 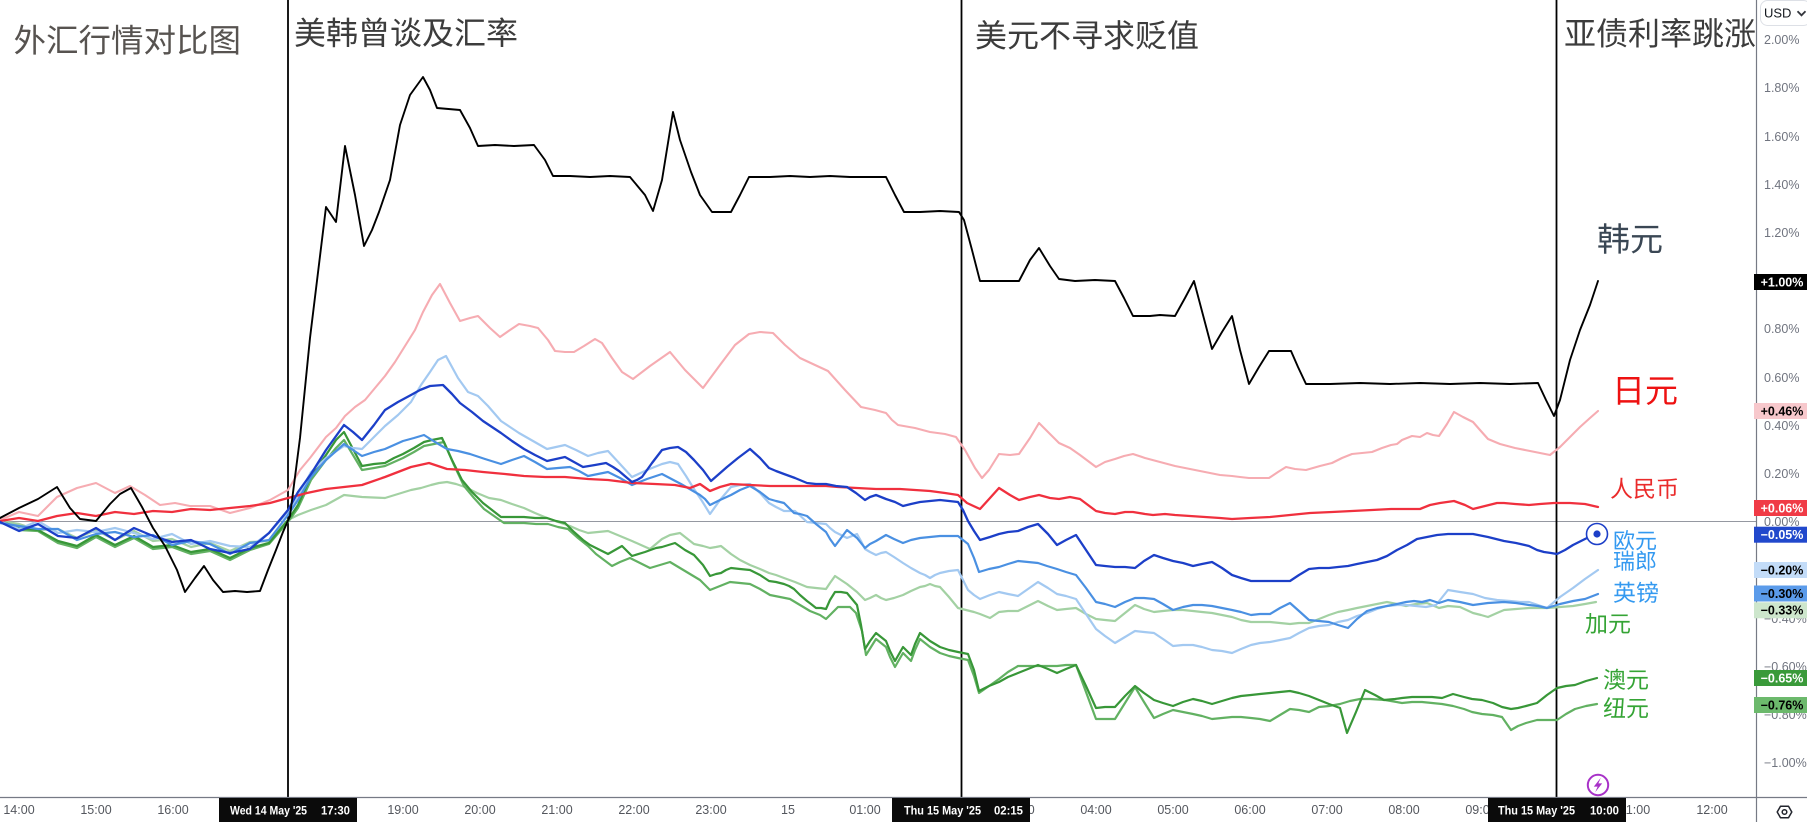 I want to click on svg-text: 1.40%, so click(x=1781, y=185).